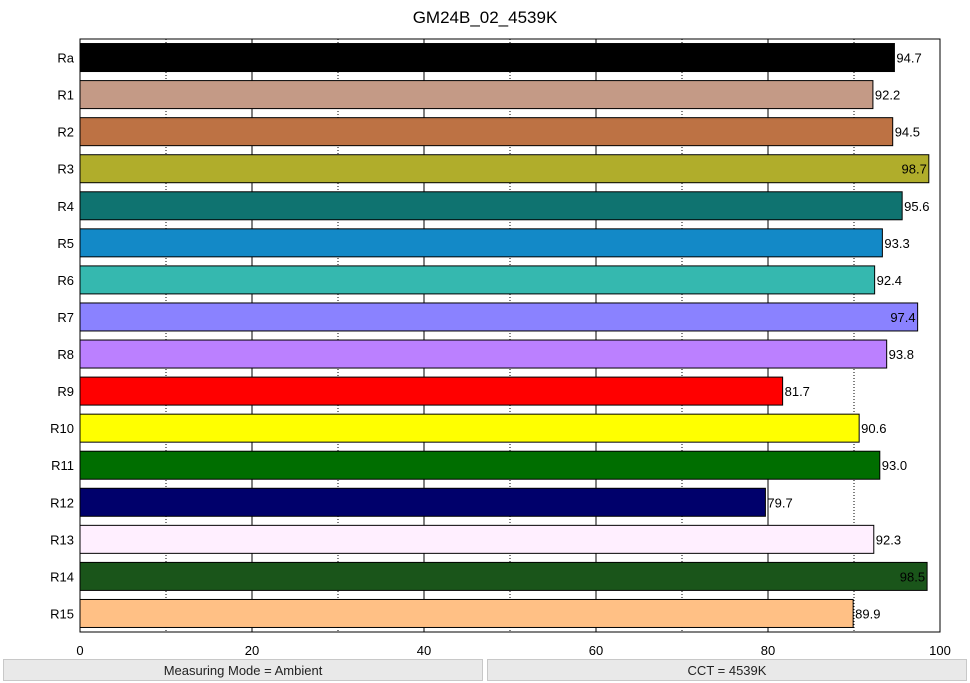  Describe the element at coordinates (873, 428) in the screenshot. I see `value-label: 90.6` at that location.